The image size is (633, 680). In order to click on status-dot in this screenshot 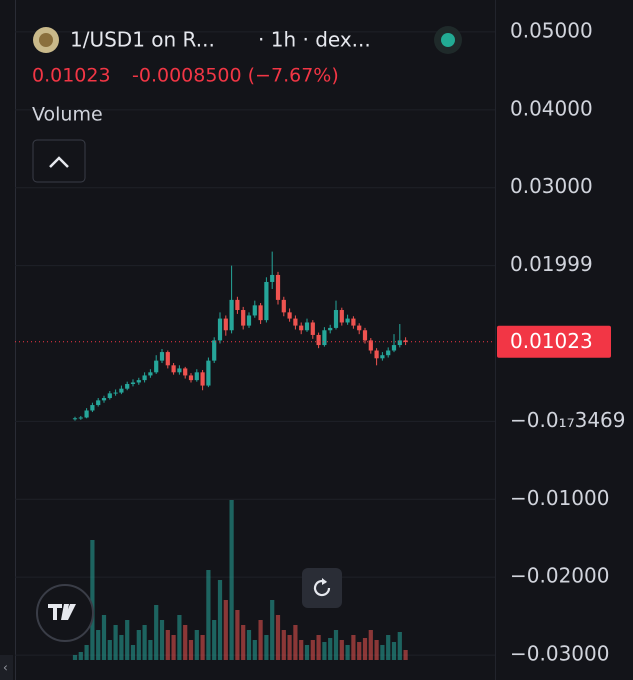, I will do `click(448, 40)`.